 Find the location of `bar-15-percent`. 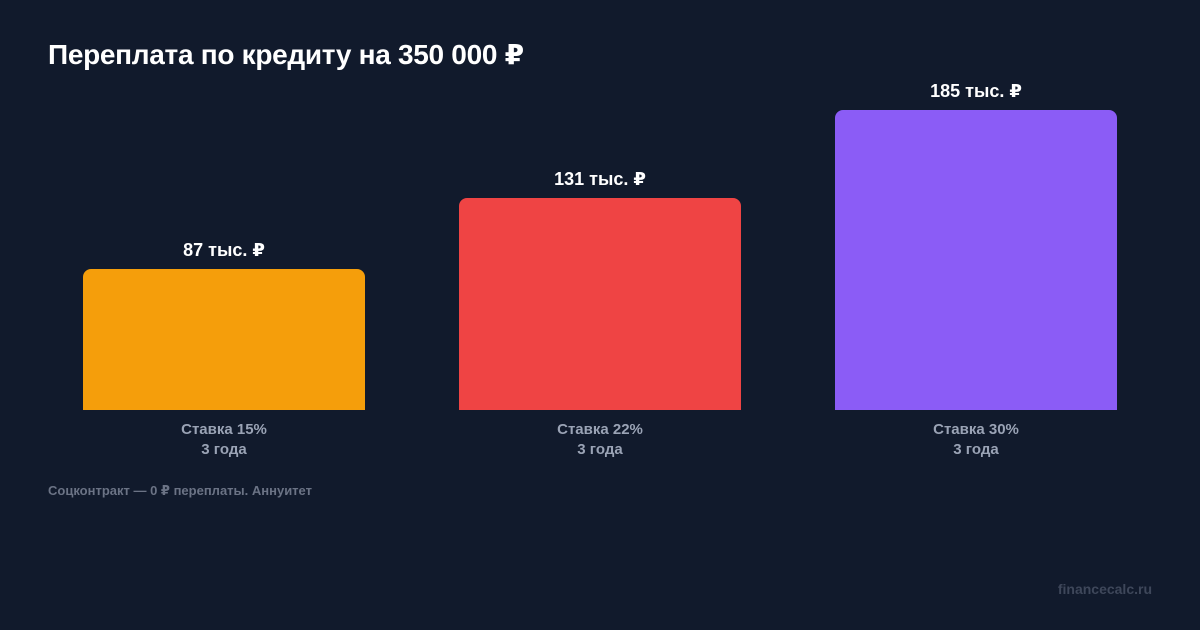

bar-15-percent is located at coordinates (224, 339).